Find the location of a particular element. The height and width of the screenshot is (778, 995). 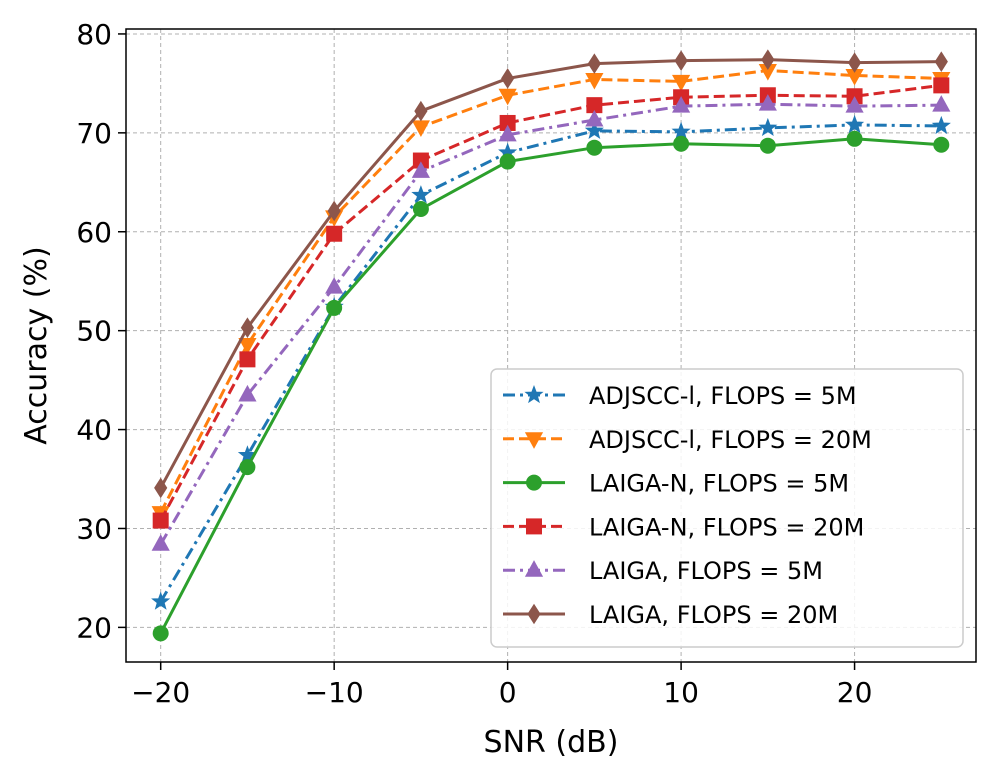

legend-label: LAIGA-N, FLOPS = 20M is located at coordinates (726, 527).